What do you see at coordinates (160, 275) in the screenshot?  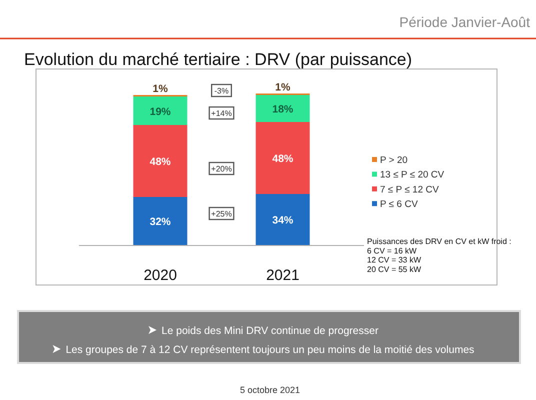 I see `x-tick-label: 2020` at bounding box center [160, 275].